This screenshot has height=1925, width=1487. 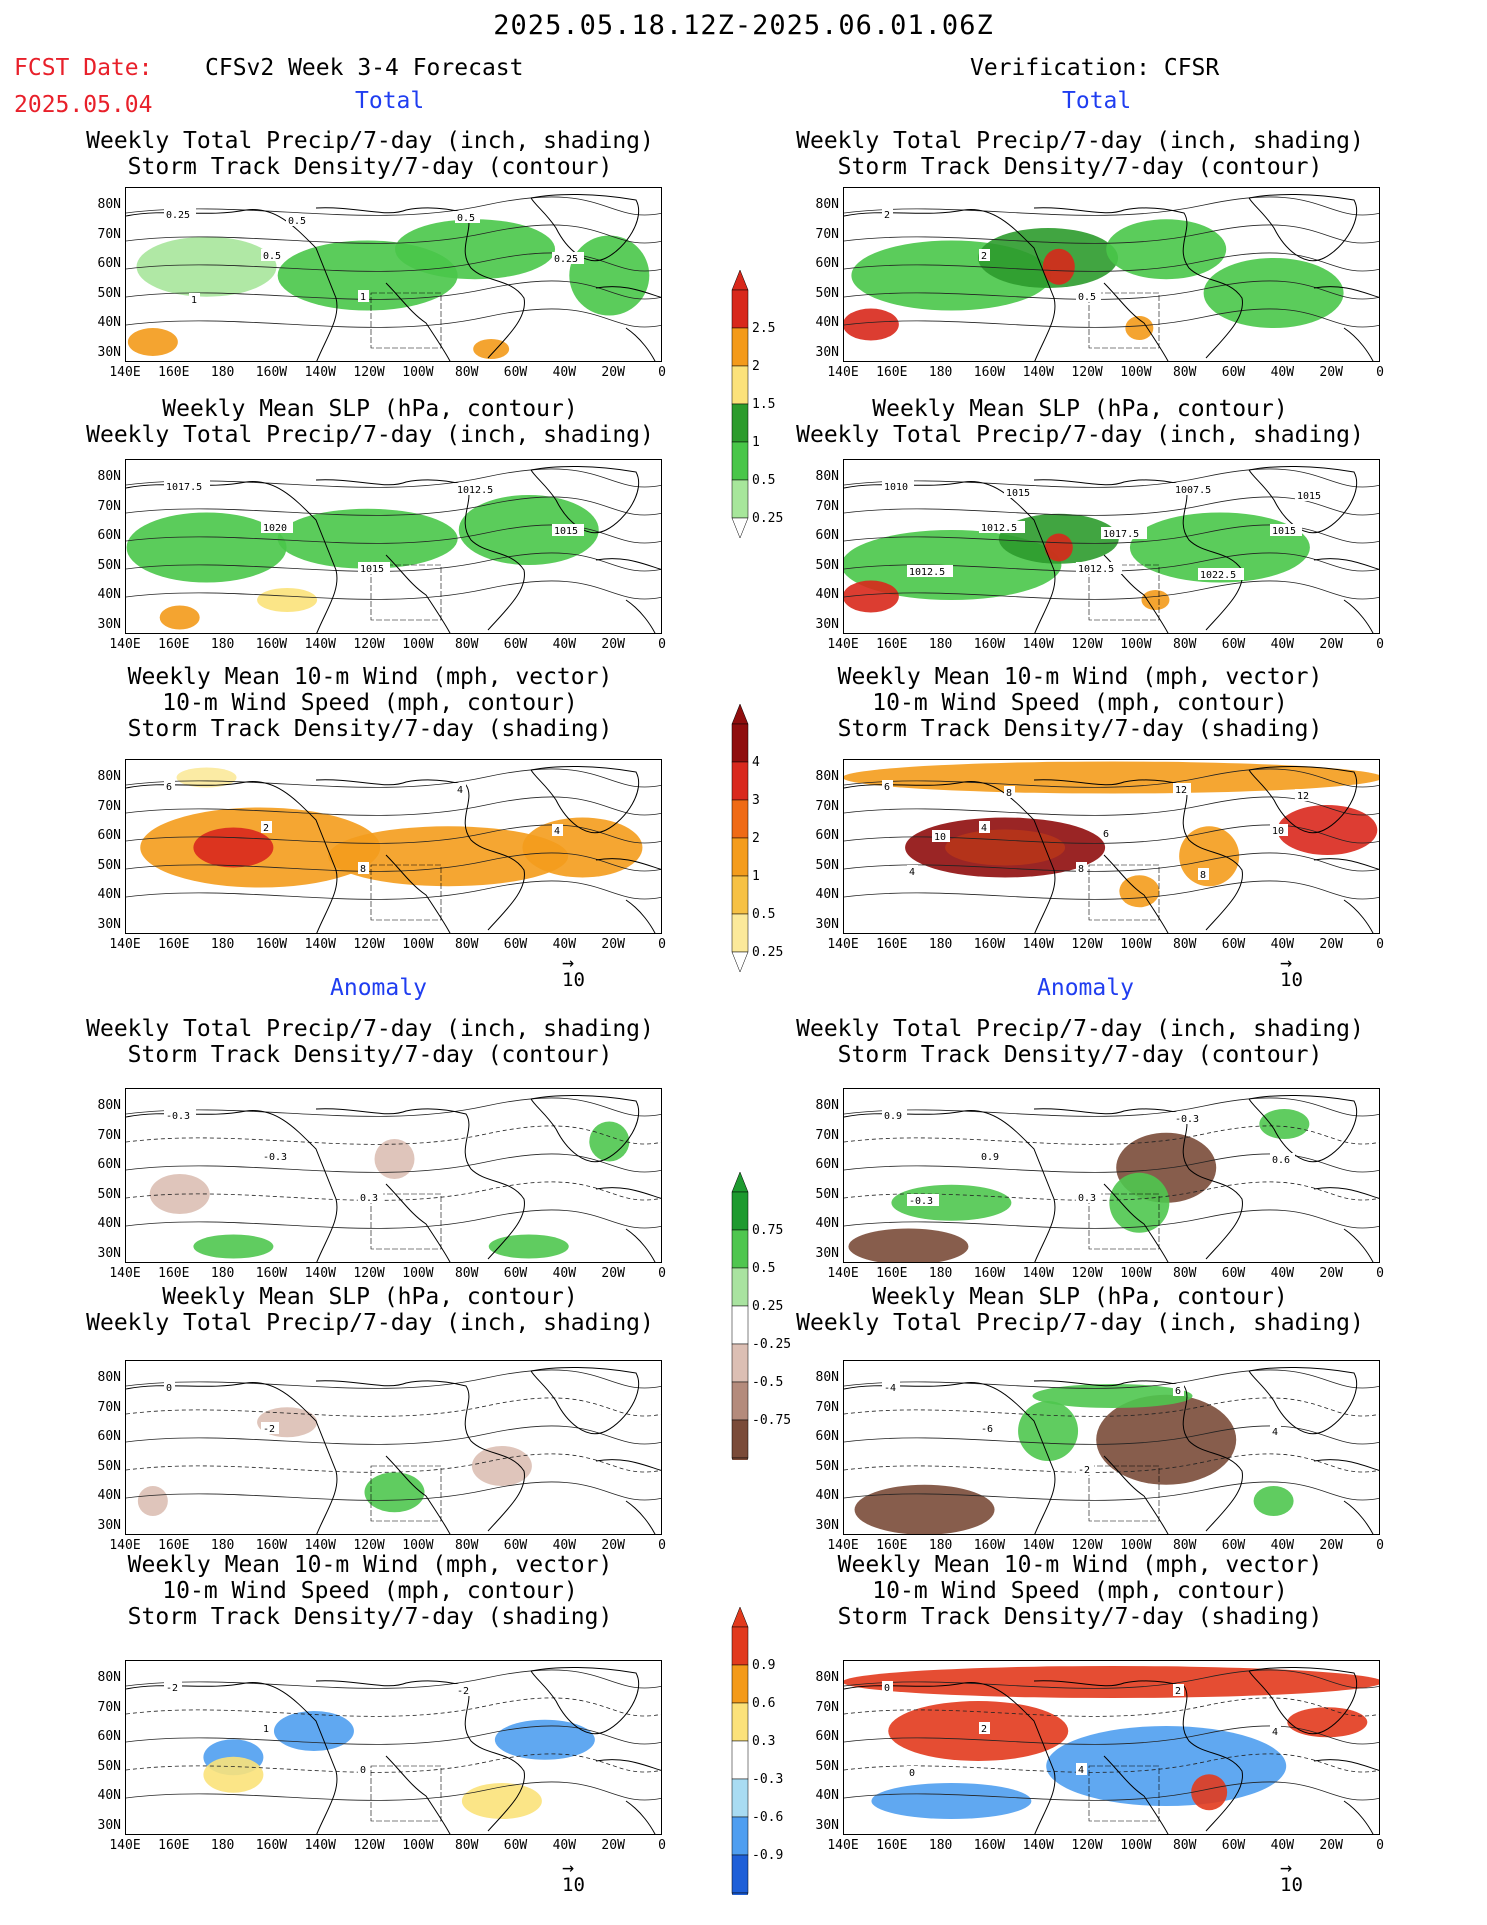 What do you see at coordinates (763, 404) in the screenshot?
I see `colorbar-label: 1.5` at bounding box center [763, 404].